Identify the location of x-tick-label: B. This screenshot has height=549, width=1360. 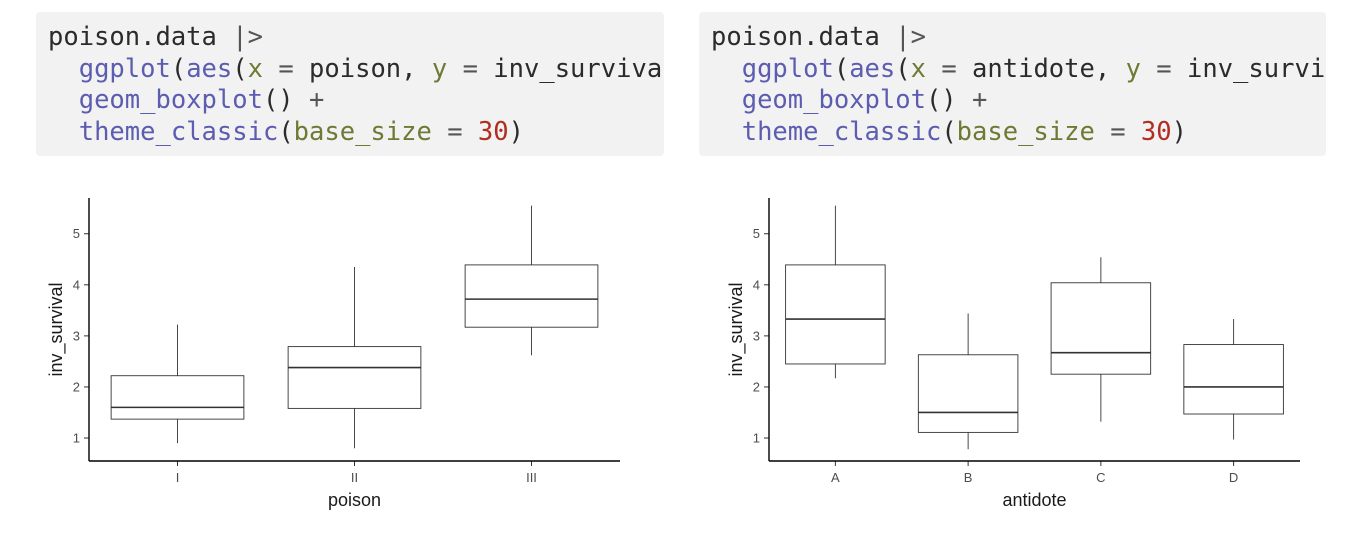
(968, 477).